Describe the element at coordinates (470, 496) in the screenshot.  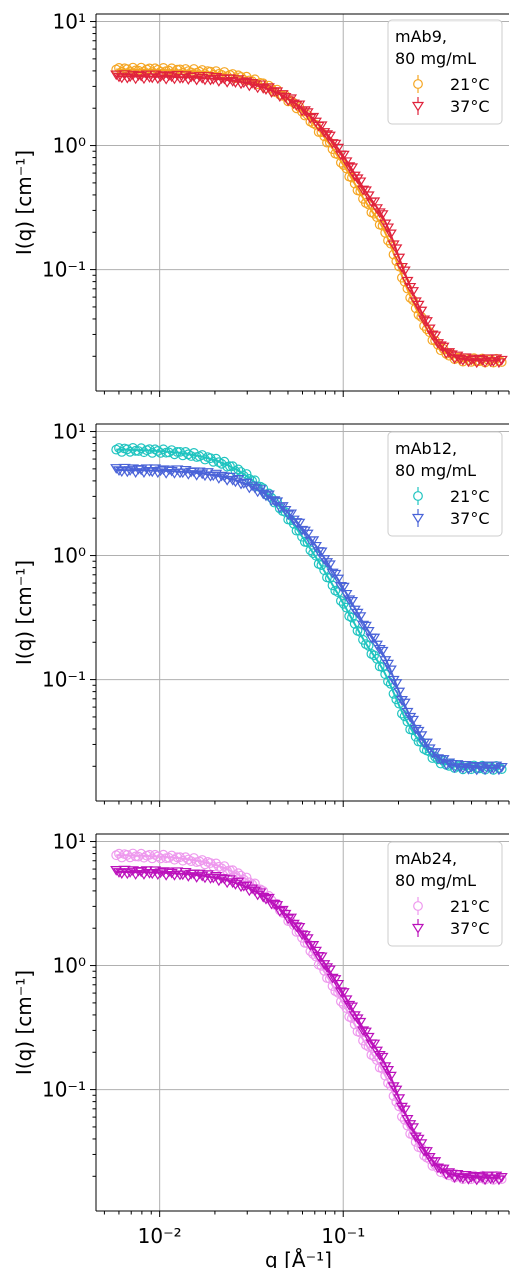
I see `legend-label: 21°C` at that location.